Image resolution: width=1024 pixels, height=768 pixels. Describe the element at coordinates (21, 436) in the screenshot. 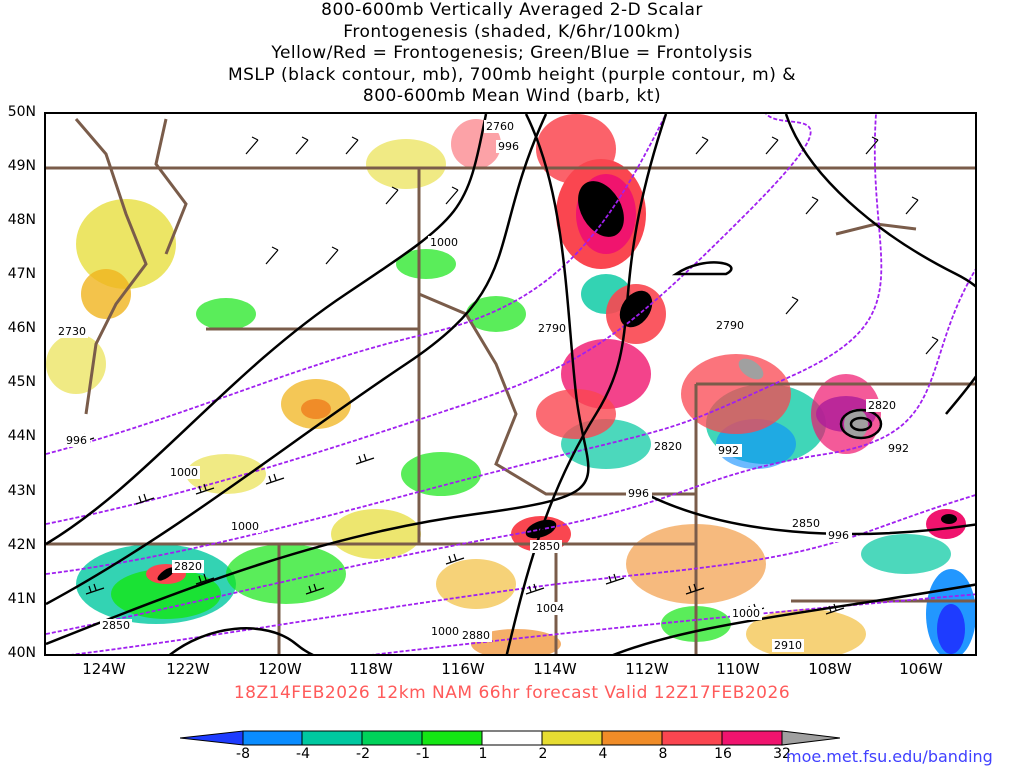

I see `lat-label-44n: 44N` at that location.